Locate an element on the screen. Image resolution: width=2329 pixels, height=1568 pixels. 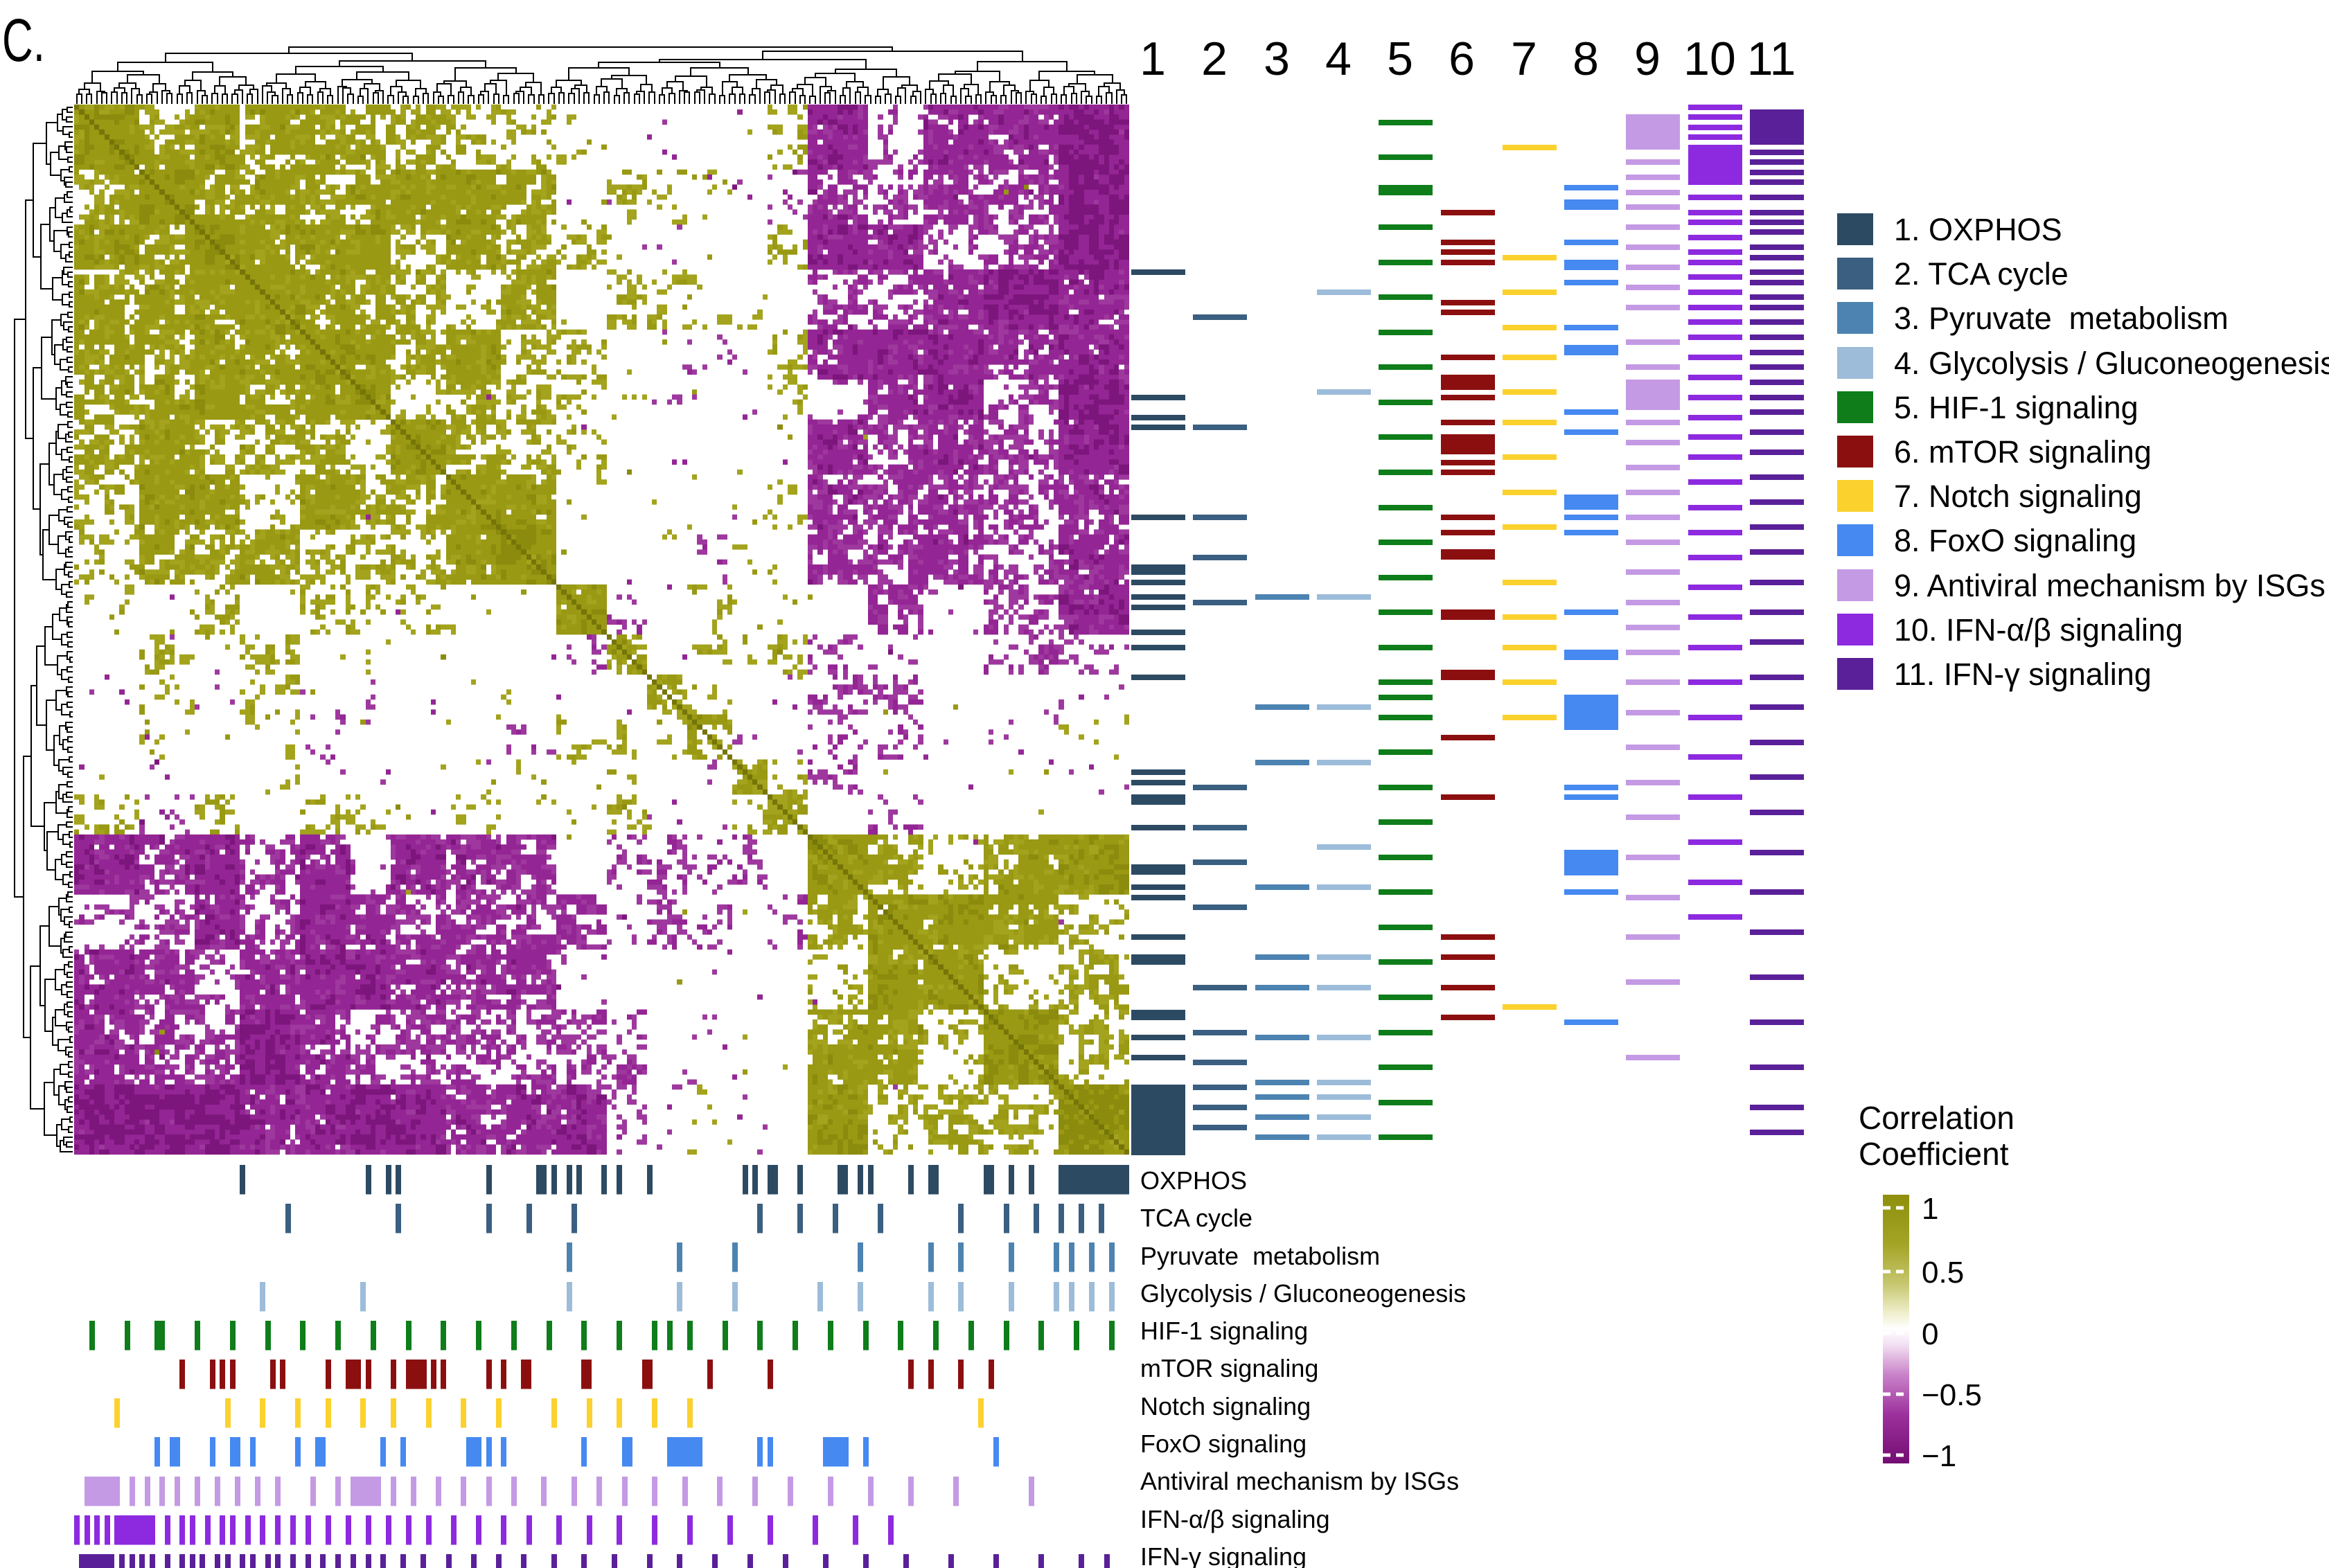
svg-text: 5. HIF-1 signaling is located at coordinates (2016, 408).